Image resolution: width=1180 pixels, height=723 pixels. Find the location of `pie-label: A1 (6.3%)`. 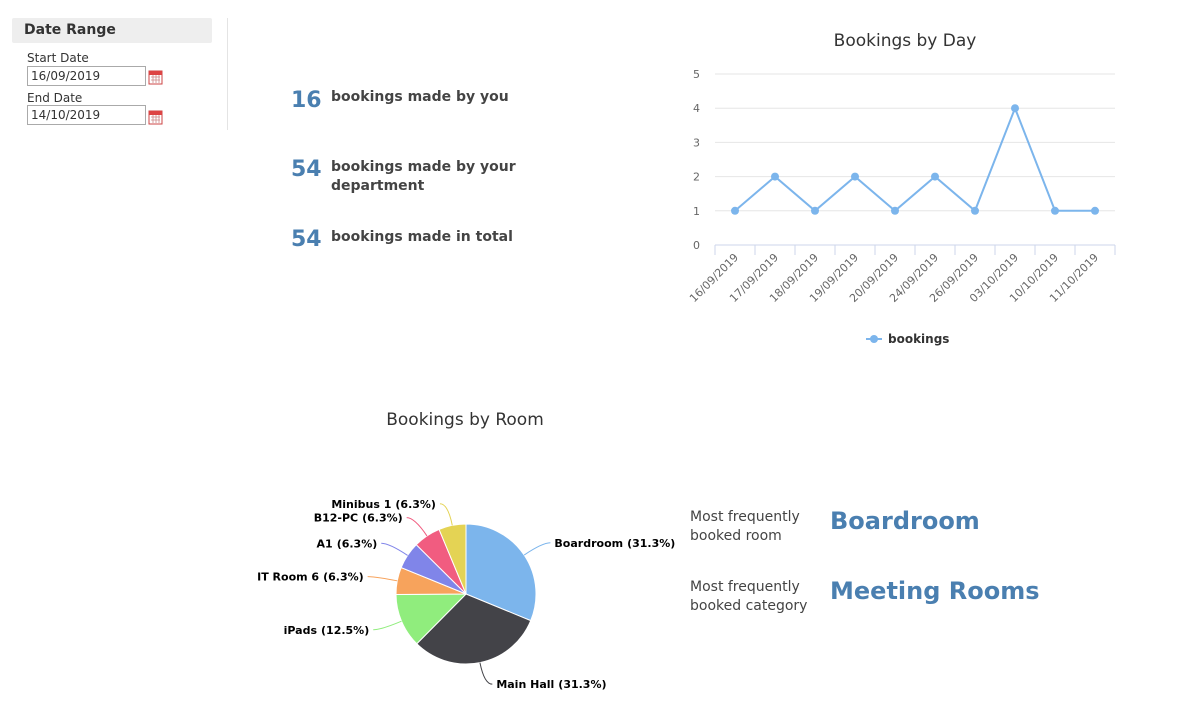

pie-label: A1 (6.3%) is located at coordinates (347, 543).